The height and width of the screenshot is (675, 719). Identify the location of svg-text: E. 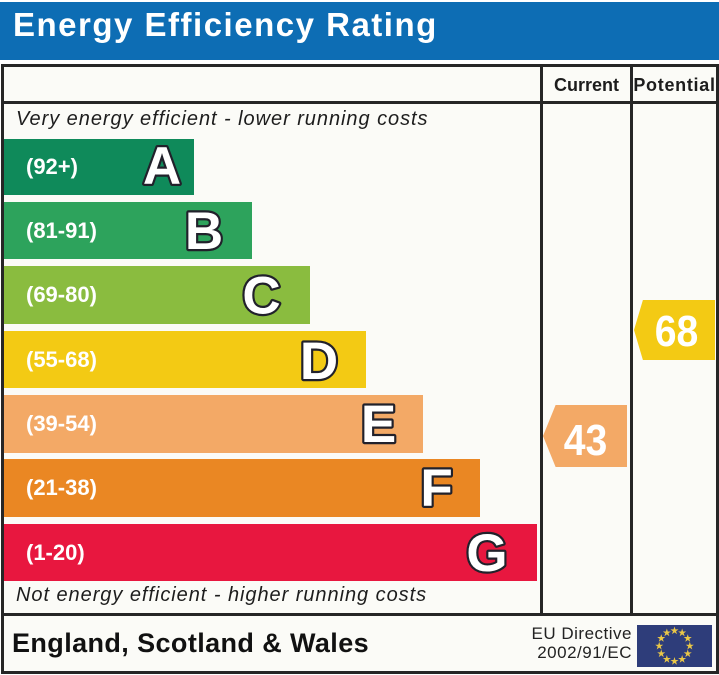
(378, 424).